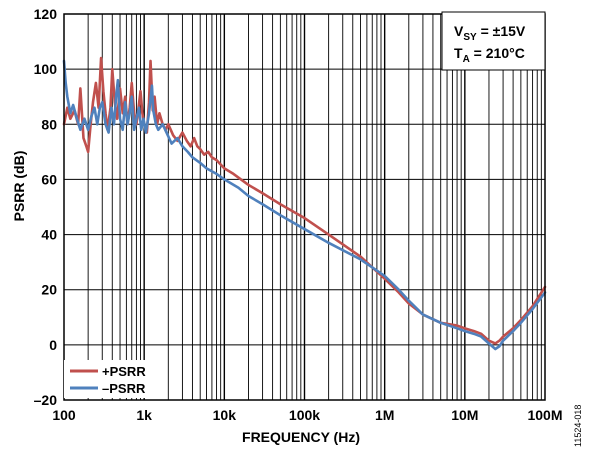 This screenshot has width=593, height=456. What do you see at coordinates (144, 415) in the screenshot?
I see `x-tick-label: 1k` at bounding box center [144, 415].